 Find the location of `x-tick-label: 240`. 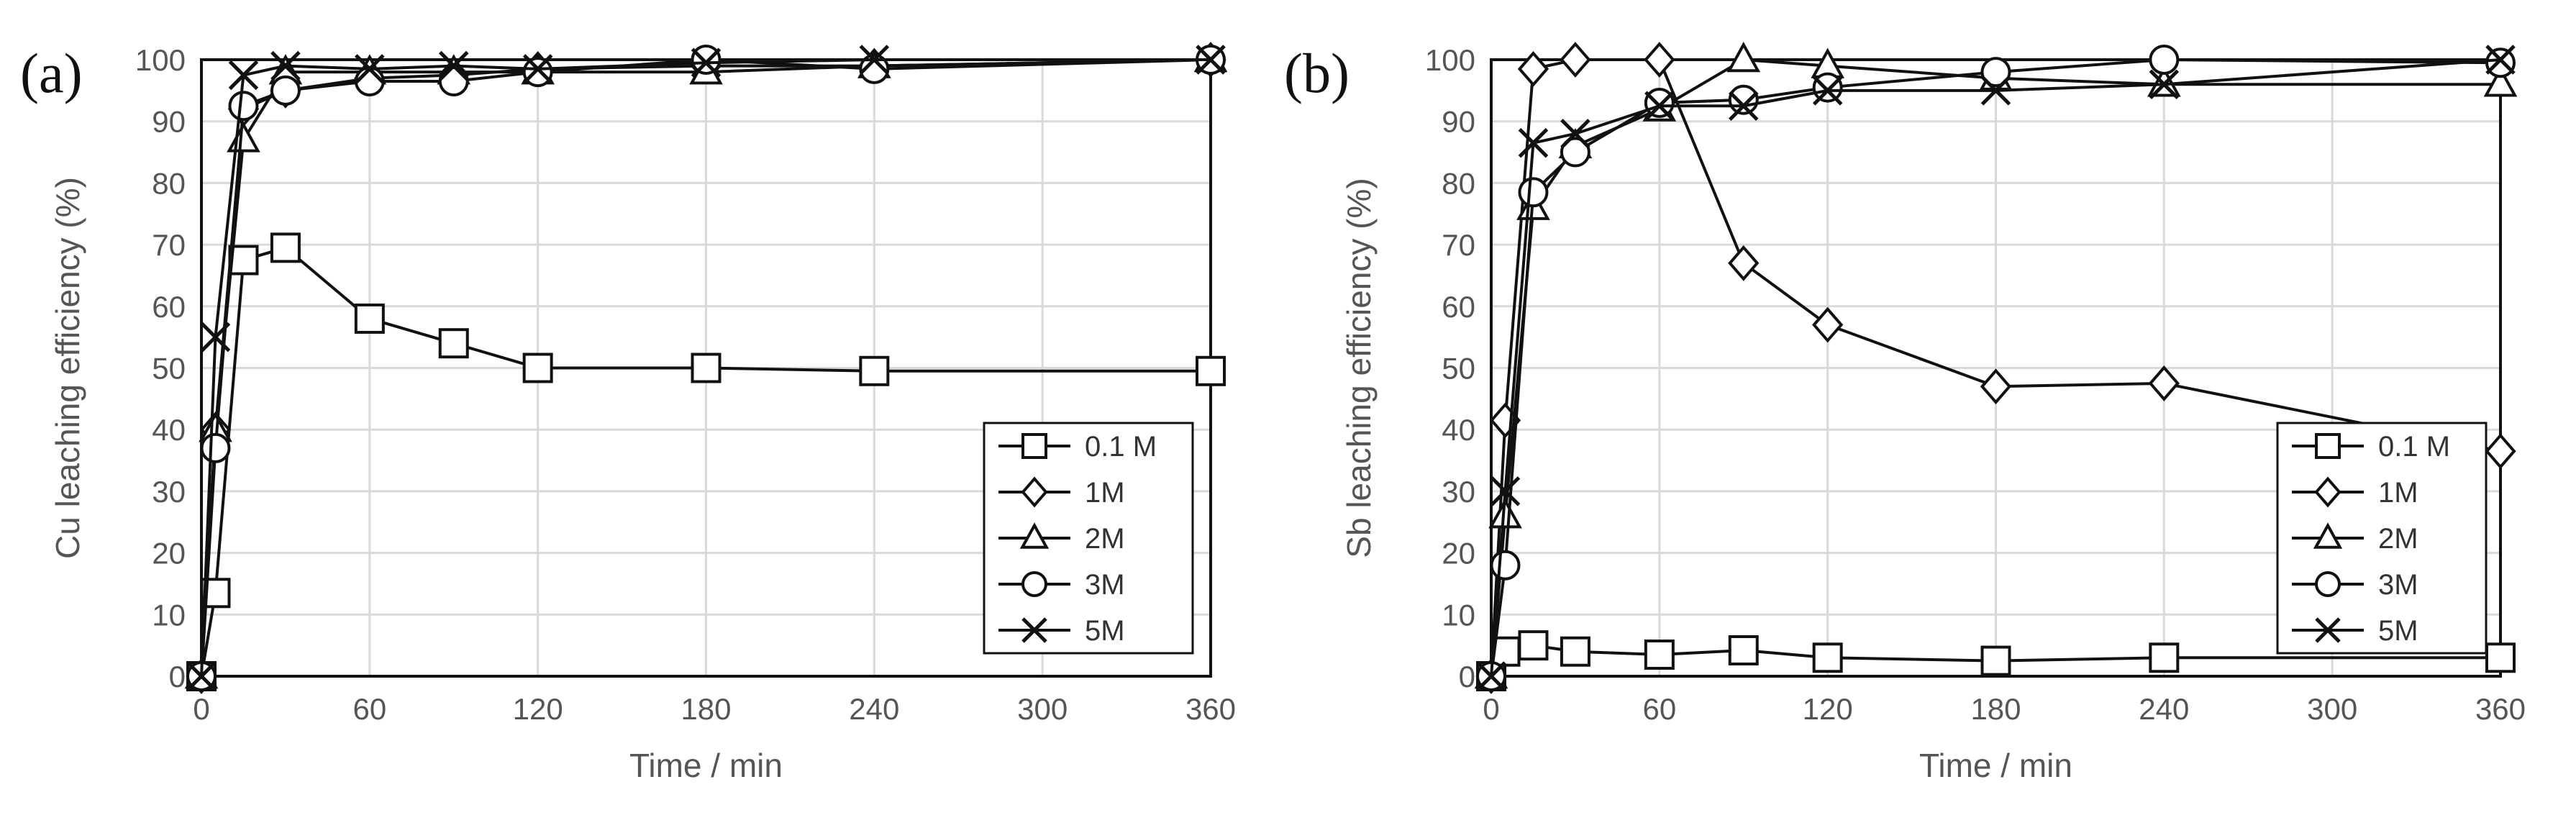

x-tick-label: 240 is located at coordinates (2164, 709).